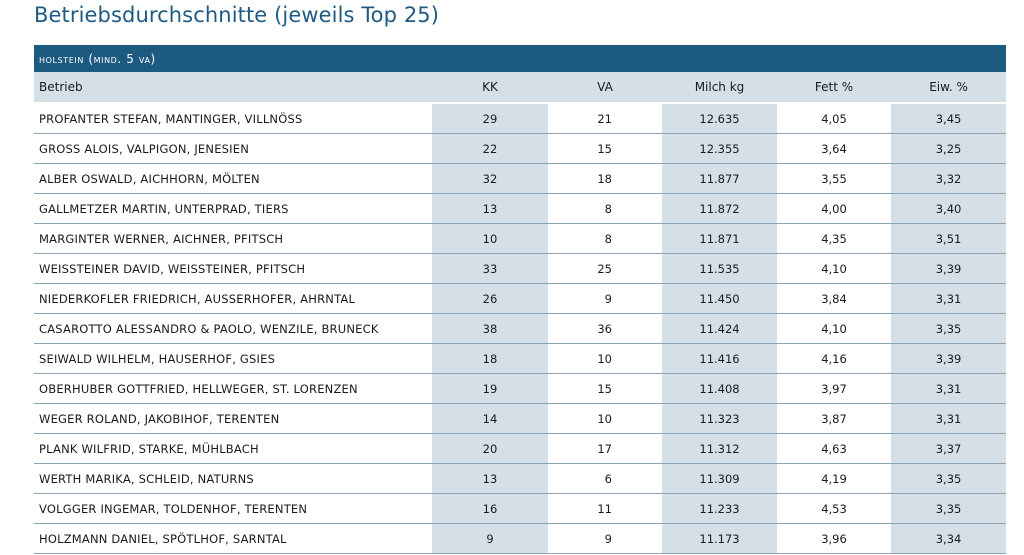 Image resolution: width=1024 pixels, height=555 pixels. What do you see at coordinates (490, 508) in the screenshot?
I see `kk-cell: 16` at bounding box center [490, 508].